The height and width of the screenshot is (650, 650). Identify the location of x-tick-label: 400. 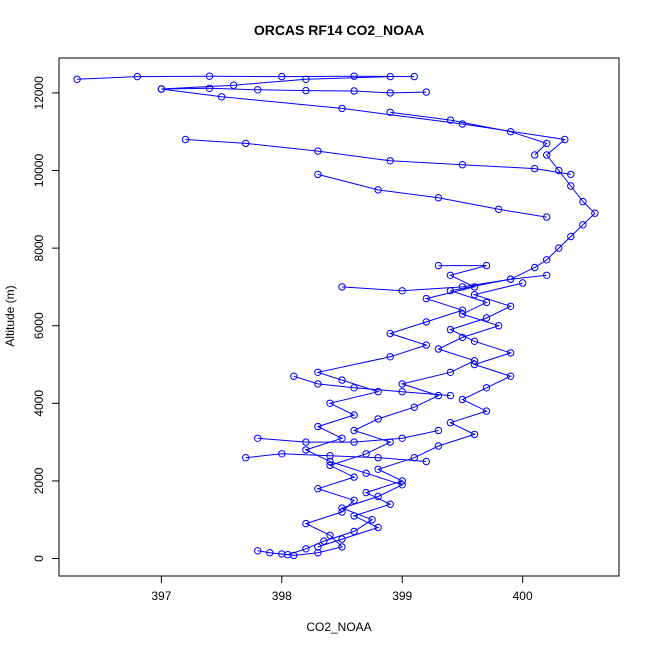
(523, 596).